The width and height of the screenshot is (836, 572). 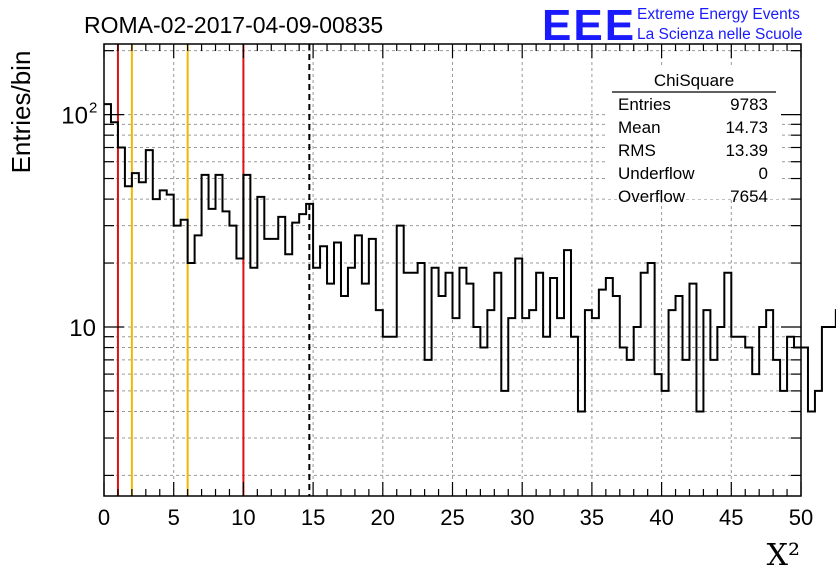 I want to click on x-tick-label: 40, so click(x=661, y=517).